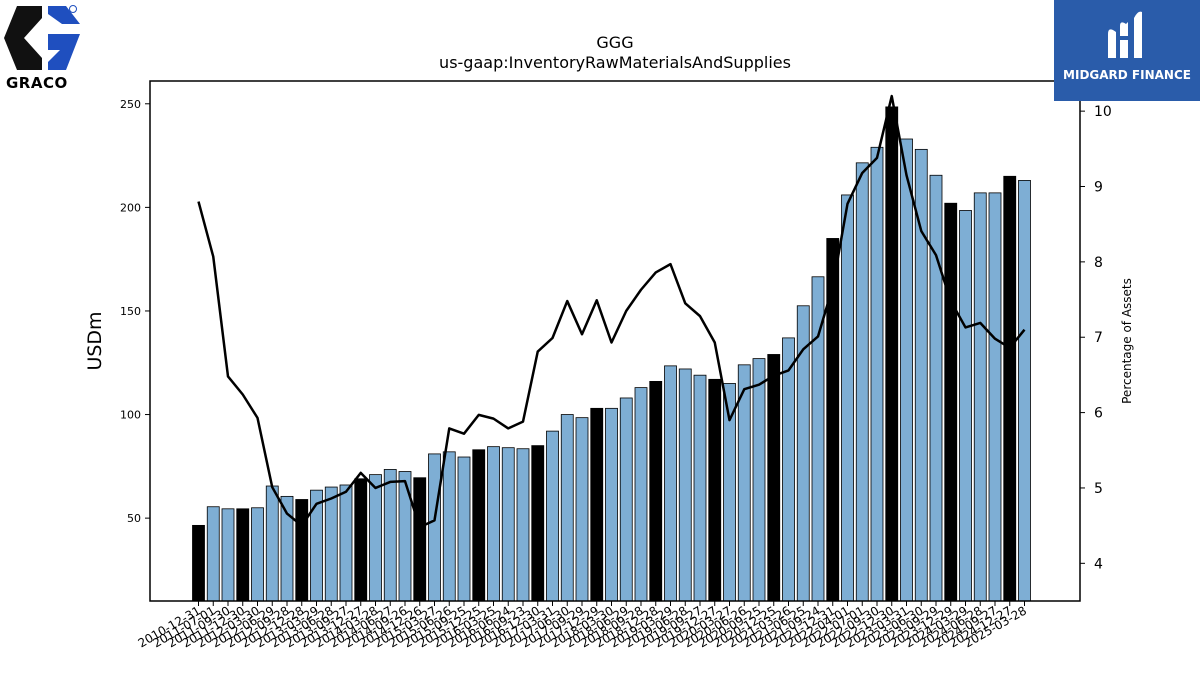 The image size is (1200, 675). Describe the element at coordinates (130, 415) in the screenshot. I see `y-tick-label: 100` at that location.